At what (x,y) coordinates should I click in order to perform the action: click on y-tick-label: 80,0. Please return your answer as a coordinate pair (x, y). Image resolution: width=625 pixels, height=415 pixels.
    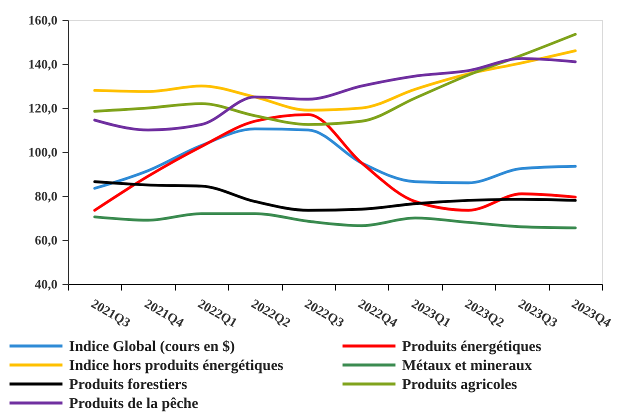
    Looking at the image, I should click on (46, 196).